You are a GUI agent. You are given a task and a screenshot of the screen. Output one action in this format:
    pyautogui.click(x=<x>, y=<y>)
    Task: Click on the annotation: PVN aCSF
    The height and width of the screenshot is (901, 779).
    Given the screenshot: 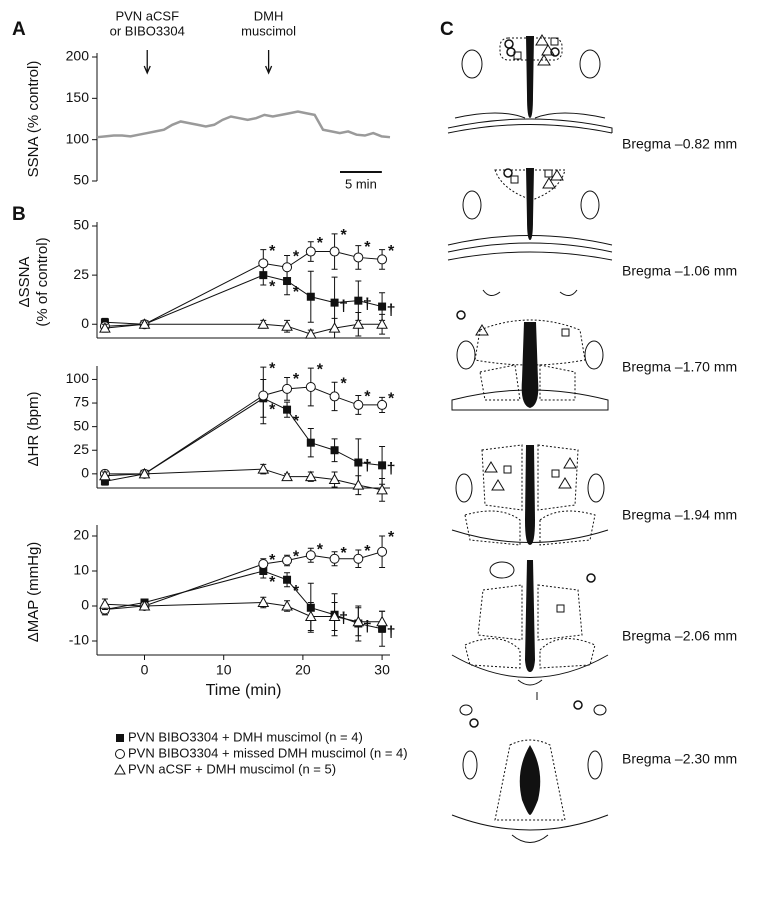 What is the action you would take?
    pyautogui.click(x=147, y=15)
    